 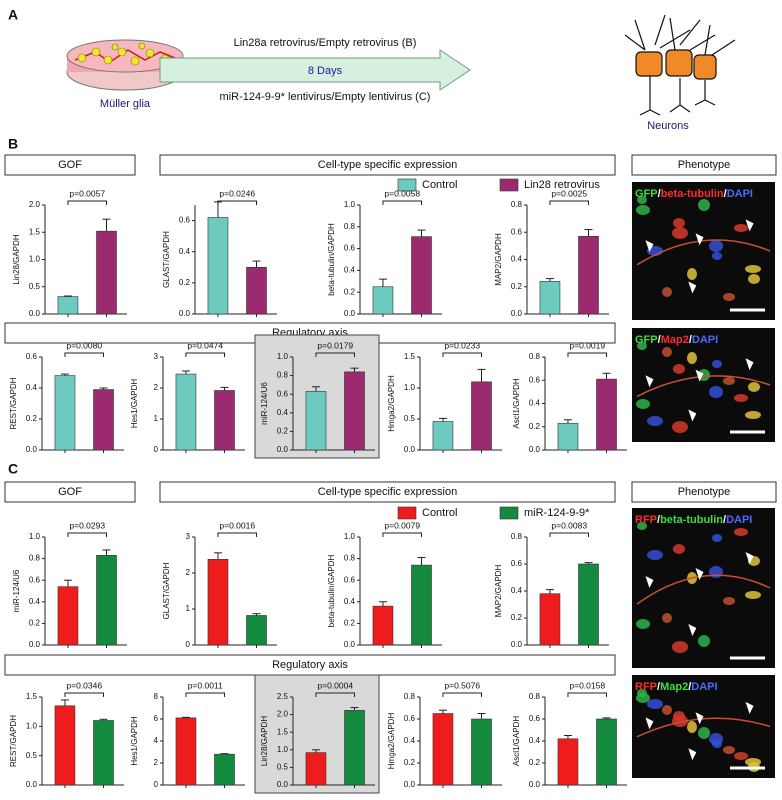 What do you see at coordinates (237, 193) in the screenshot?
I see `p-value: p=0.0246` at bounding box center [237, 193].